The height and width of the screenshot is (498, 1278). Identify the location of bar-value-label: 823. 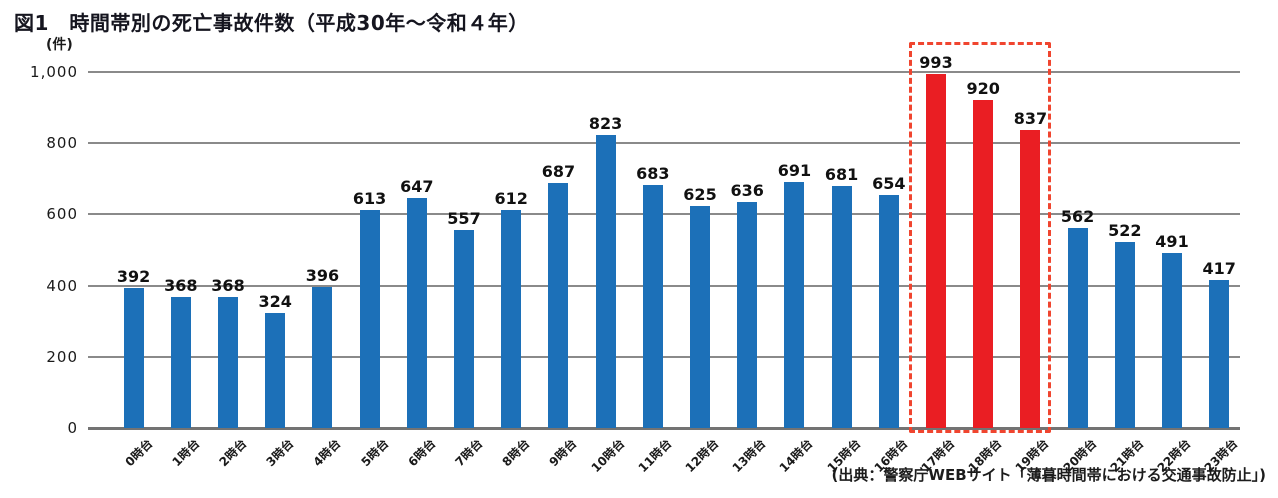
(605, 123).